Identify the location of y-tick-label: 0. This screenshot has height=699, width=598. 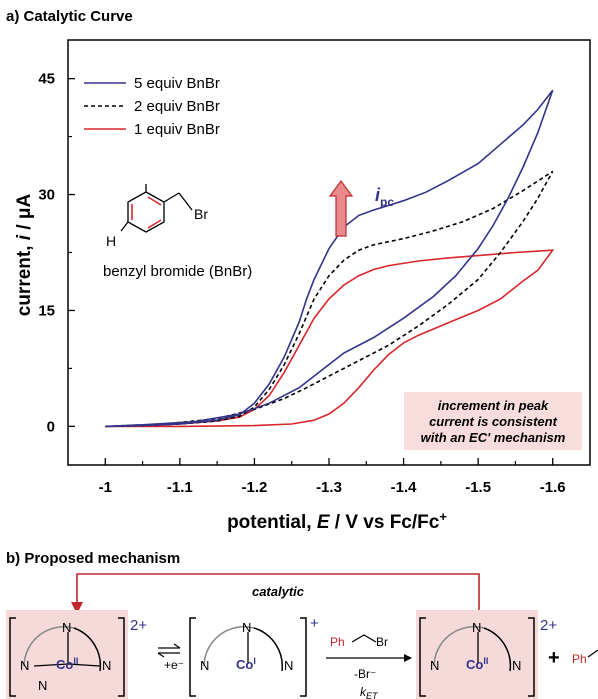
(51, 426).